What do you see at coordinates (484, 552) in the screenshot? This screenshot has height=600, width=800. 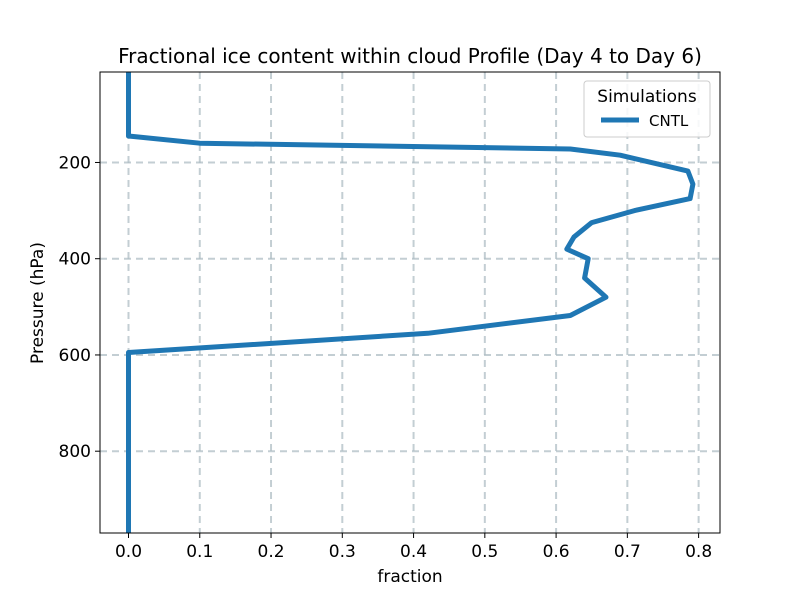 I see `x-tick-label: 0.5` at bounding box center [484, 552].